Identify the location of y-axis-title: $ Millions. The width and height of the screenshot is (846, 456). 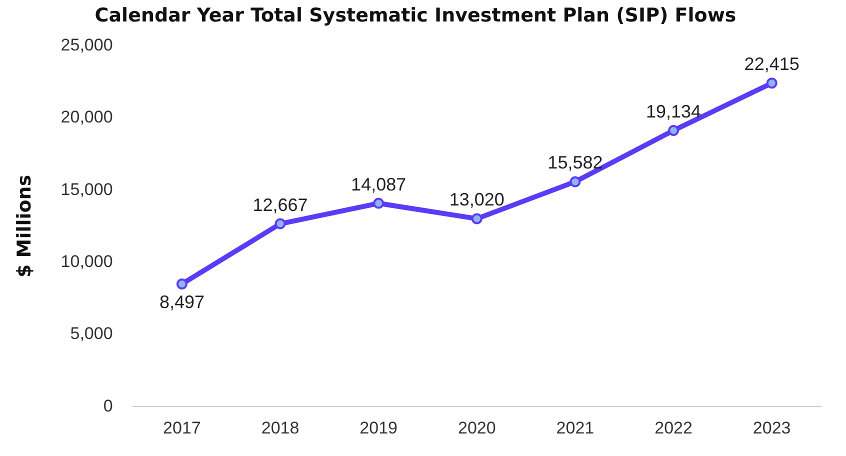
(24, 226).